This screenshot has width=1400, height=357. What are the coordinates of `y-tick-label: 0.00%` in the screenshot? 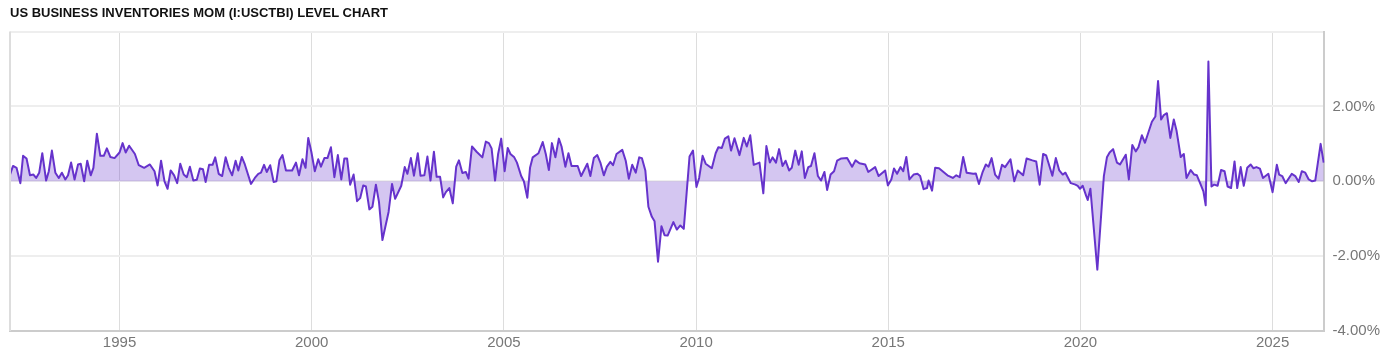 It's located at (1354, 180).